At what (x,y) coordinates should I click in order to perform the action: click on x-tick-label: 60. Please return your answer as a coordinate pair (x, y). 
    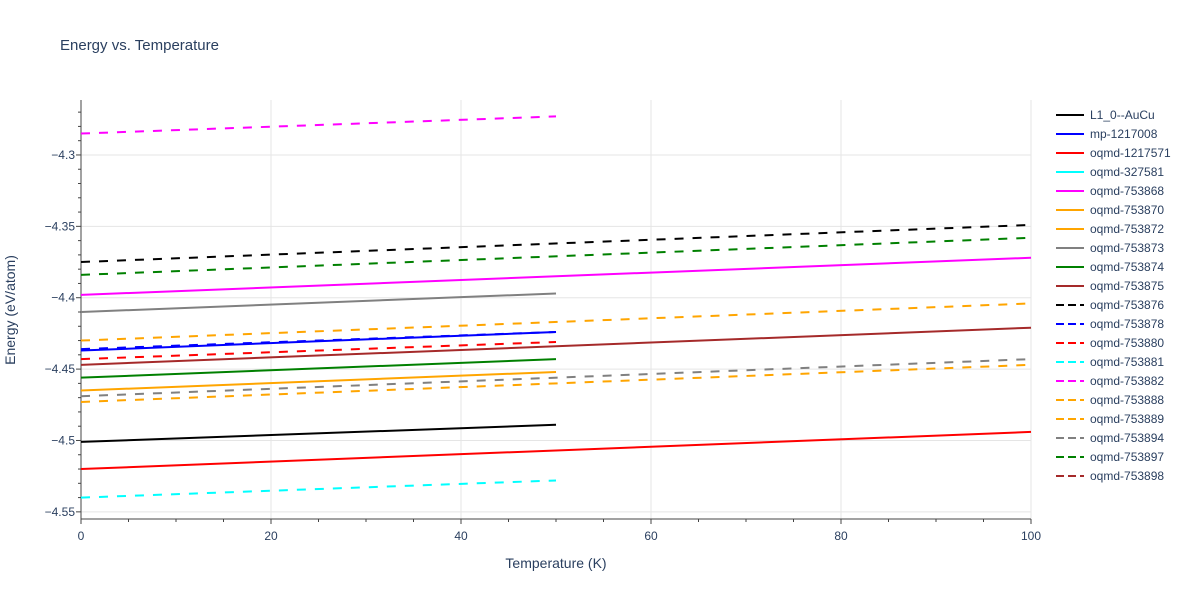
    Looking at the image, I should click on (651, 536).